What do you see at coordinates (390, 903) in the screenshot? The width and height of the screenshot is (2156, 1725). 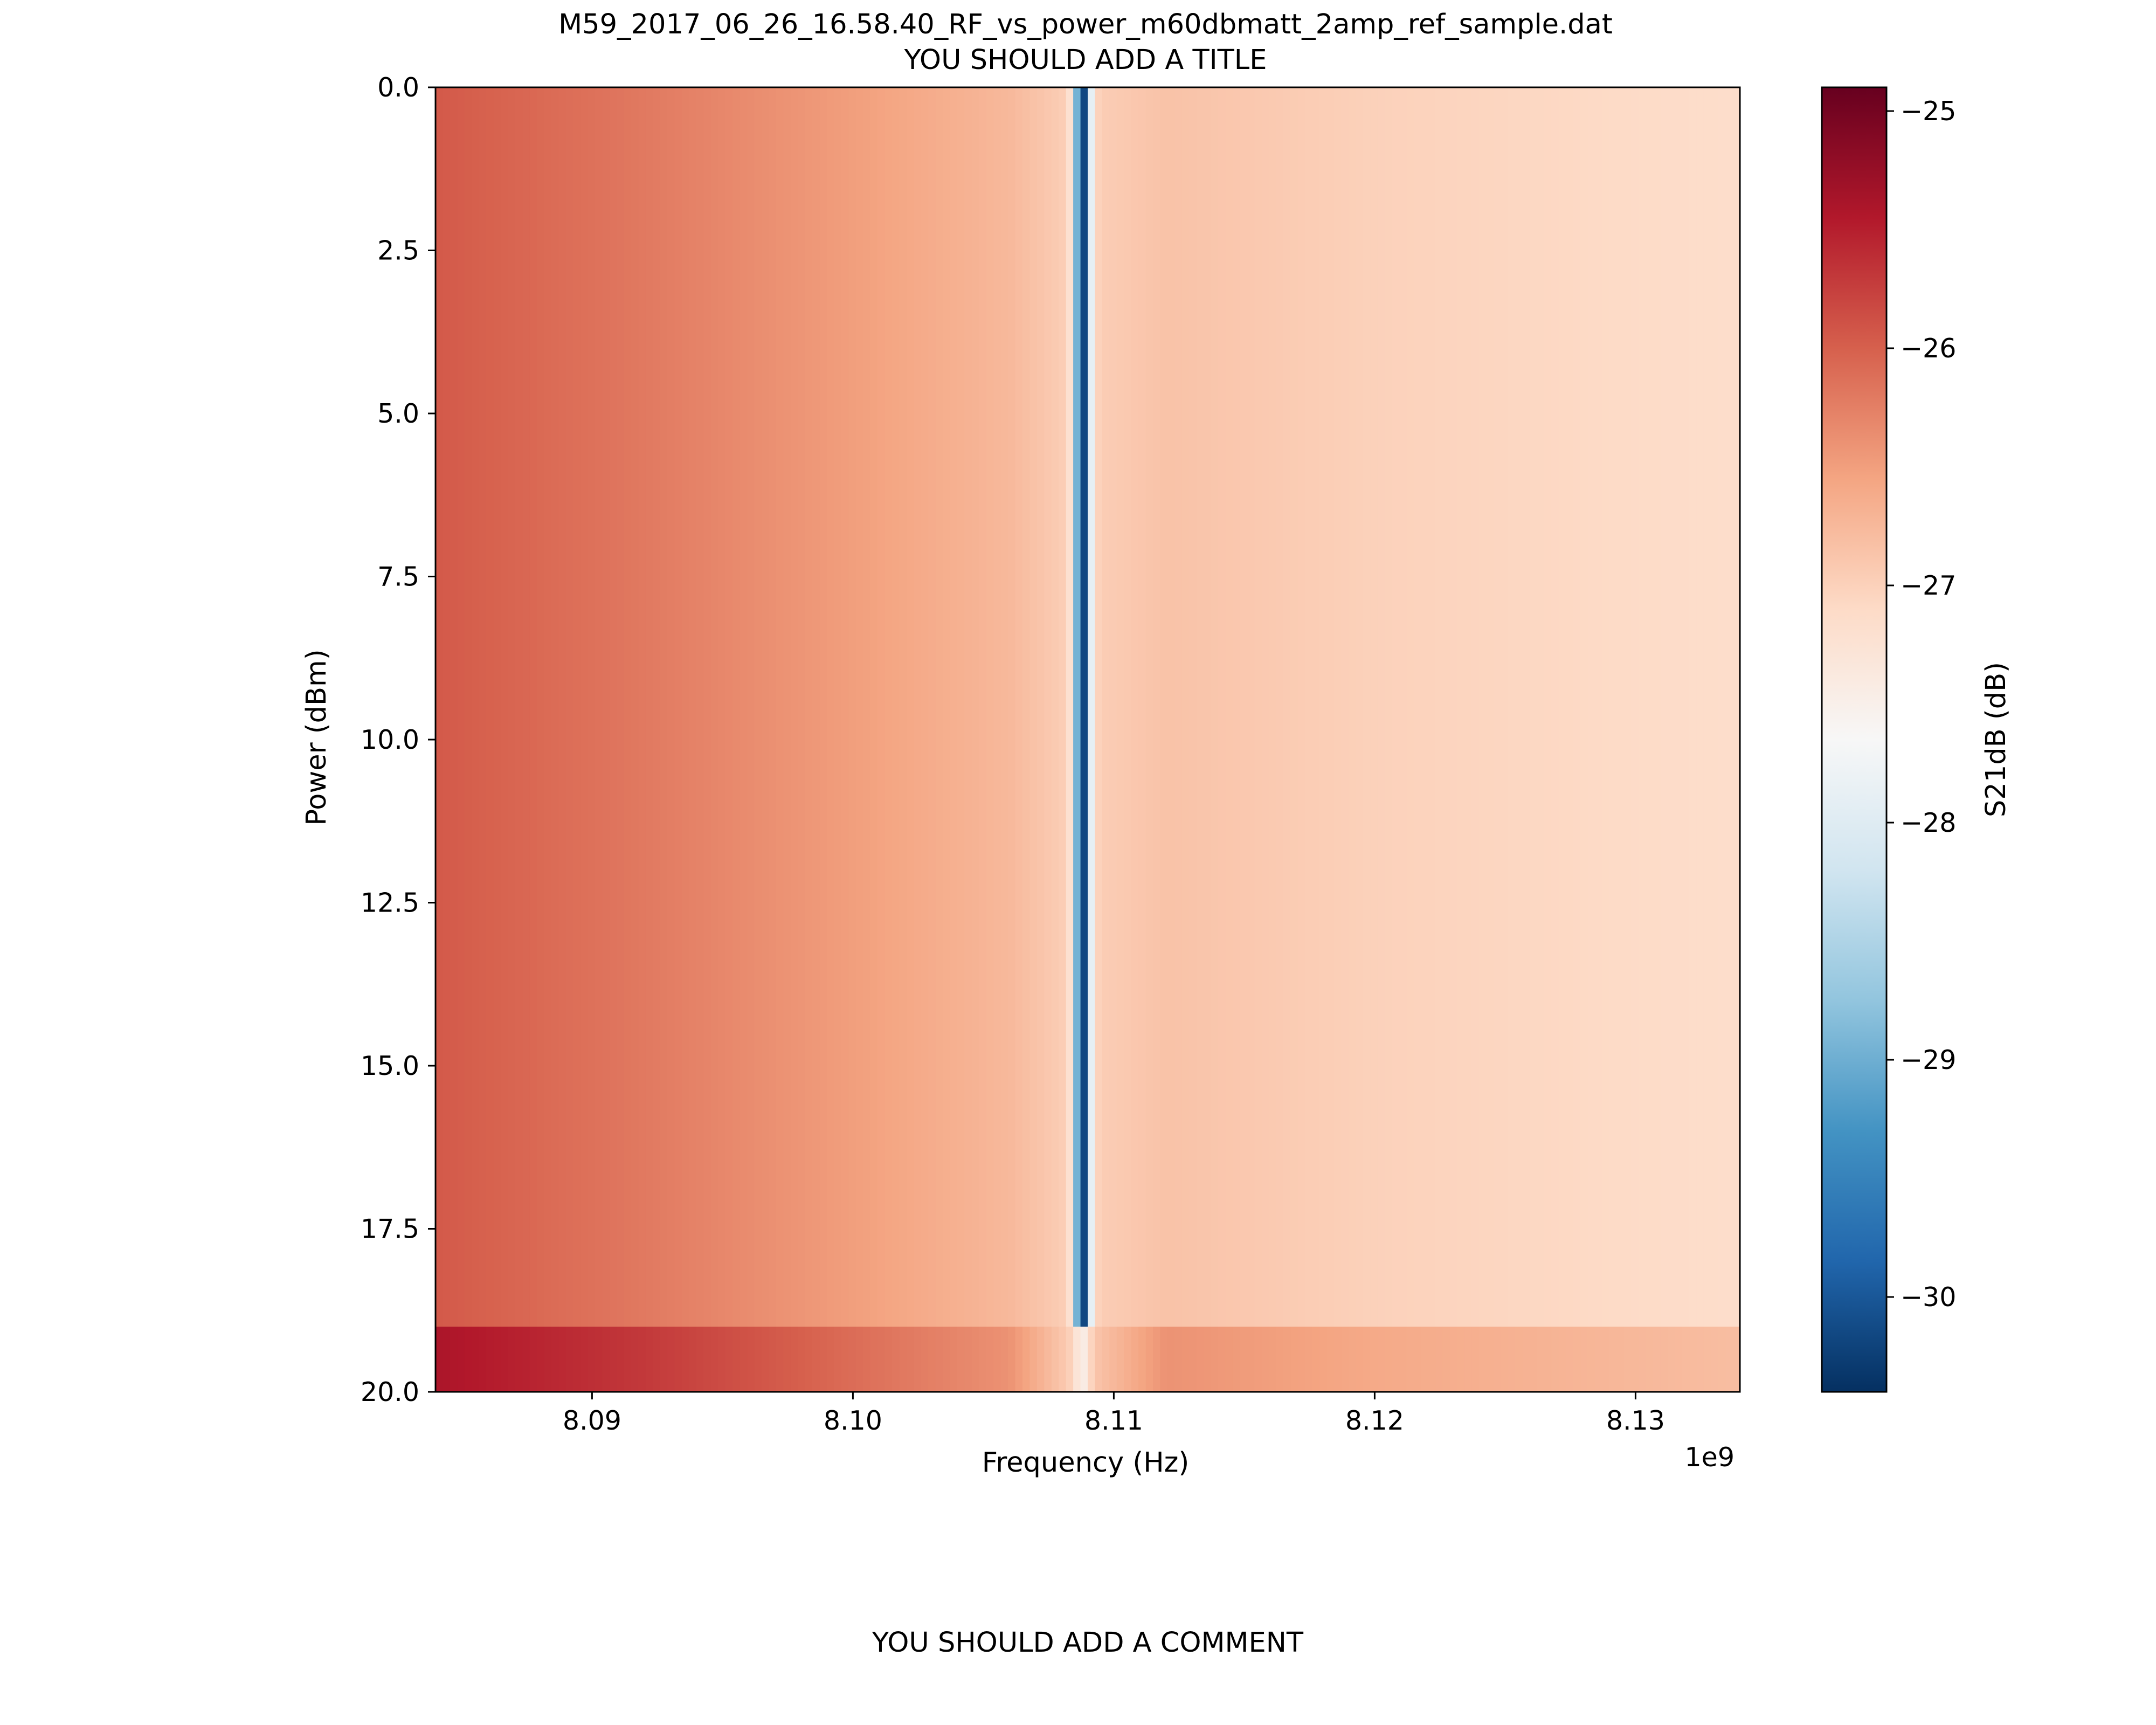 I see `y-tick-label: 12.5` at bounding box center [390, 903].